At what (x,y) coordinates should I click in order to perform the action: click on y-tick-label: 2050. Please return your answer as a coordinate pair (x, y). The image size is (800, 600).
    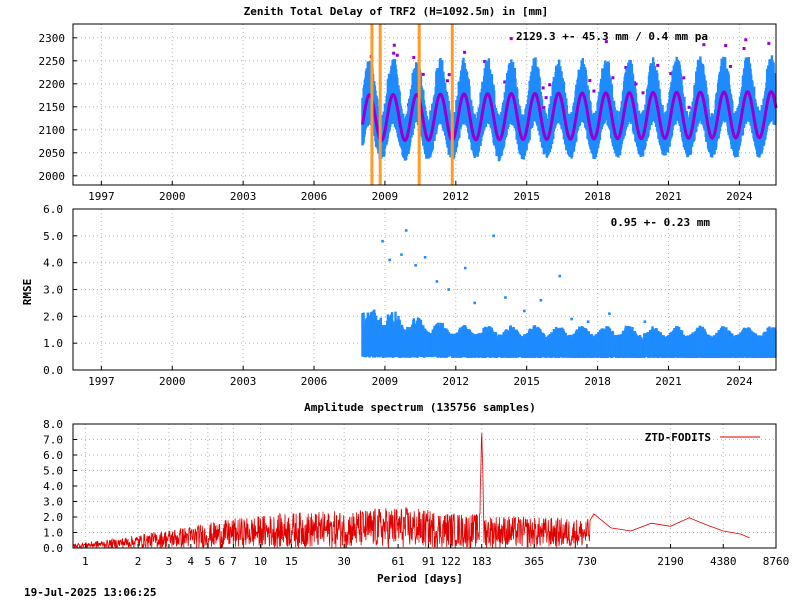
    Looking at the image, I should click on (52, 153).